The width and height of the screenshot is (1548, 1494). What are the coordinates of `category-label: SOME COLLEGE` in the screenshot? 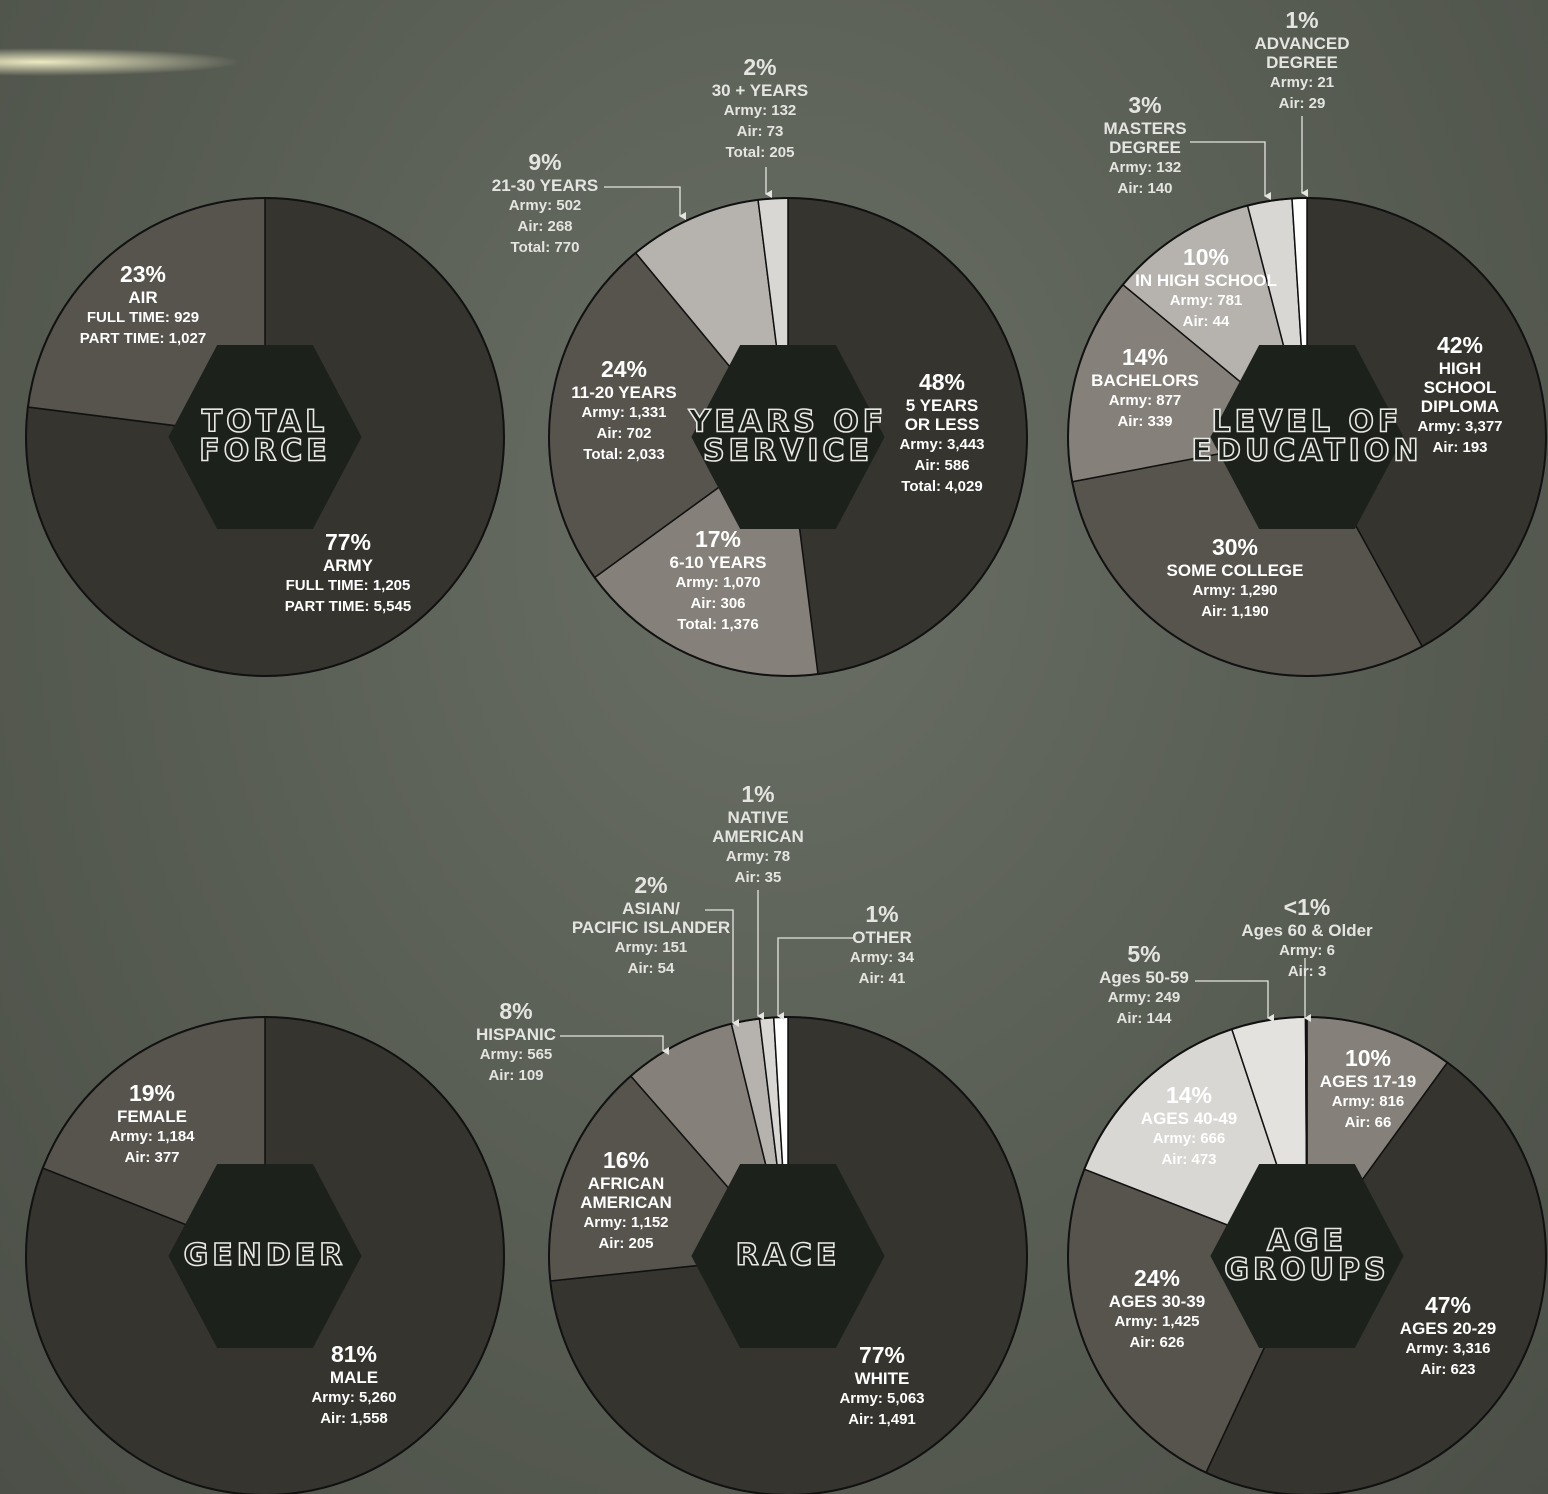 It's located at (1235, 570).